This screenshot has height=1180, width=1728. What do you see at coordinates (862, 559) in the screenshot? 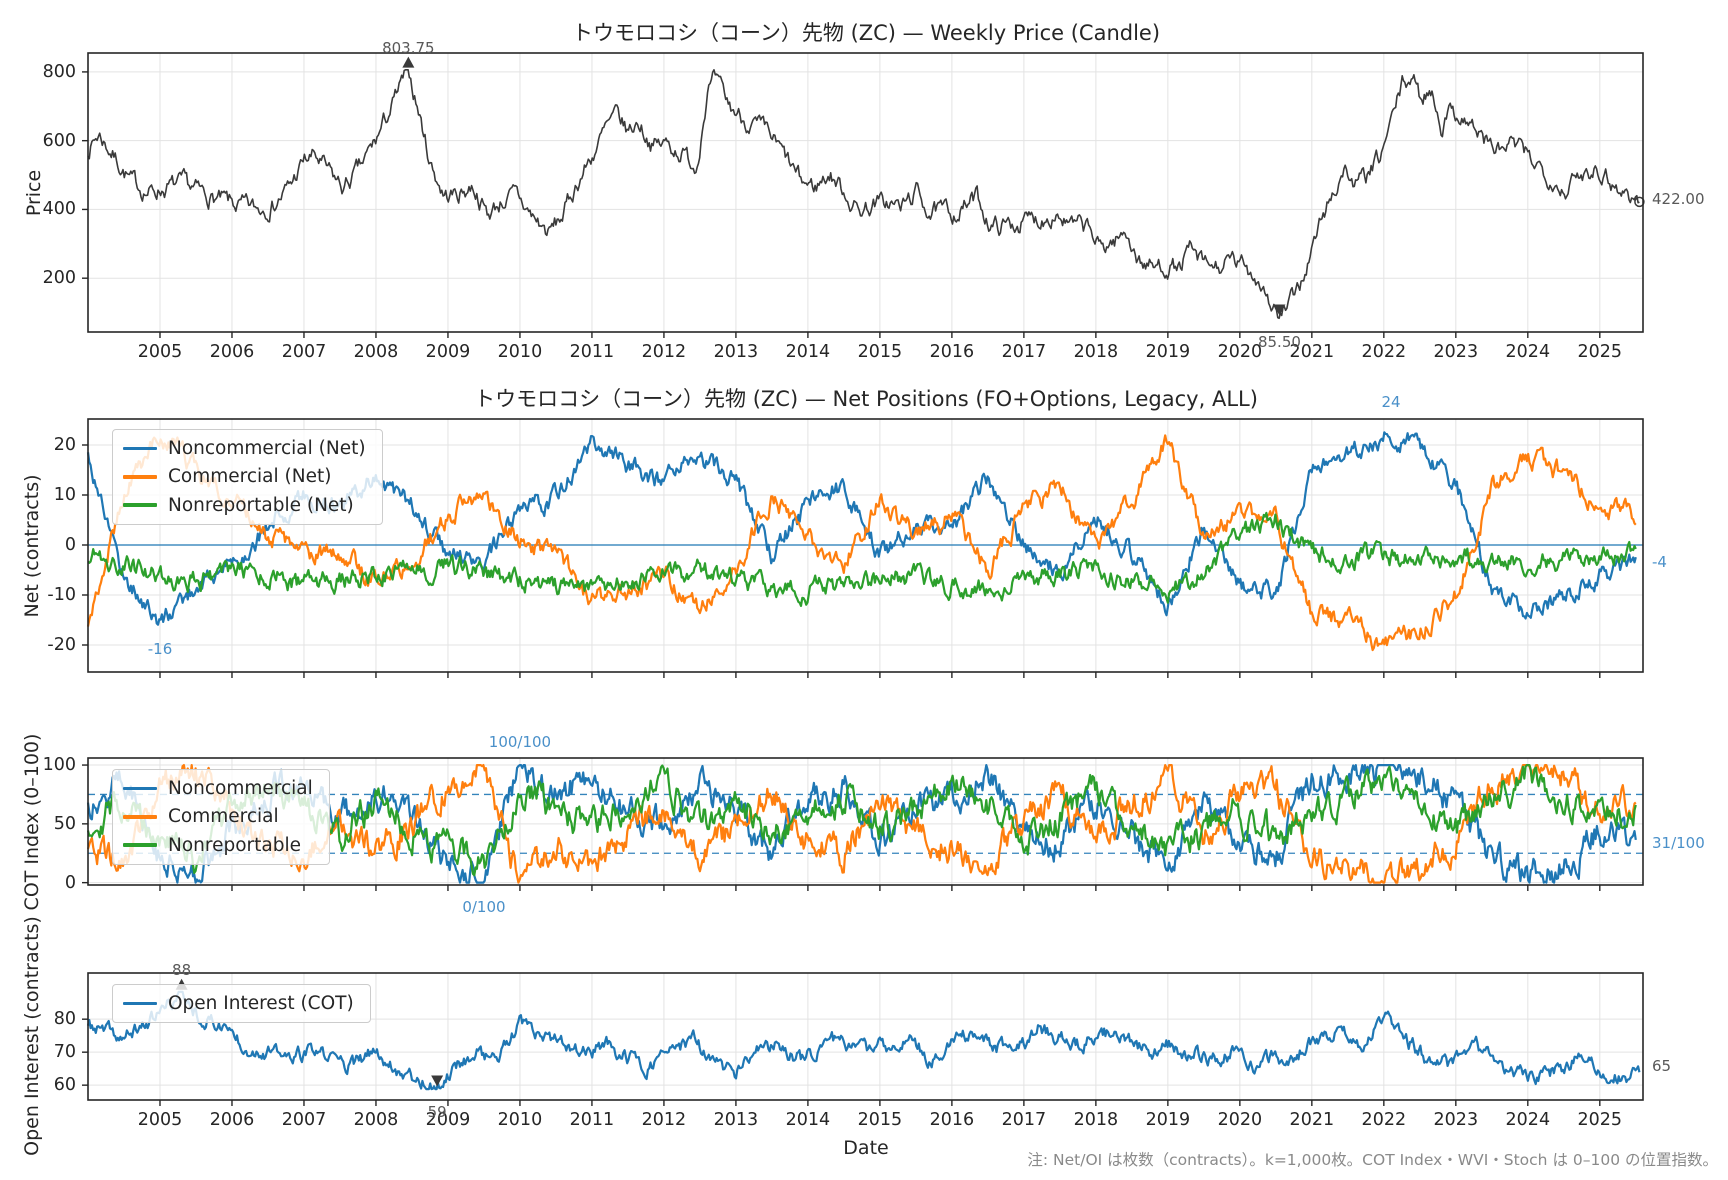
I see `series-line-nonreportable-net-` at bounding box center [862, 559].